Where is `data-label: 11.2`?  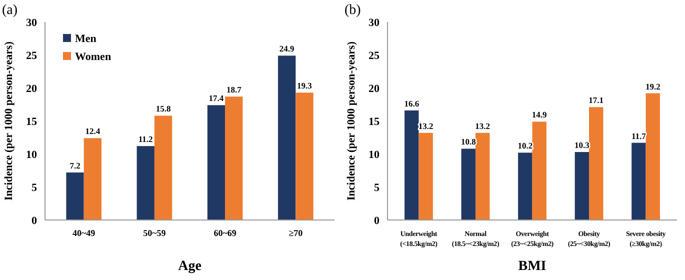 data-label: 11.2 is located at coordinates (145, 139).